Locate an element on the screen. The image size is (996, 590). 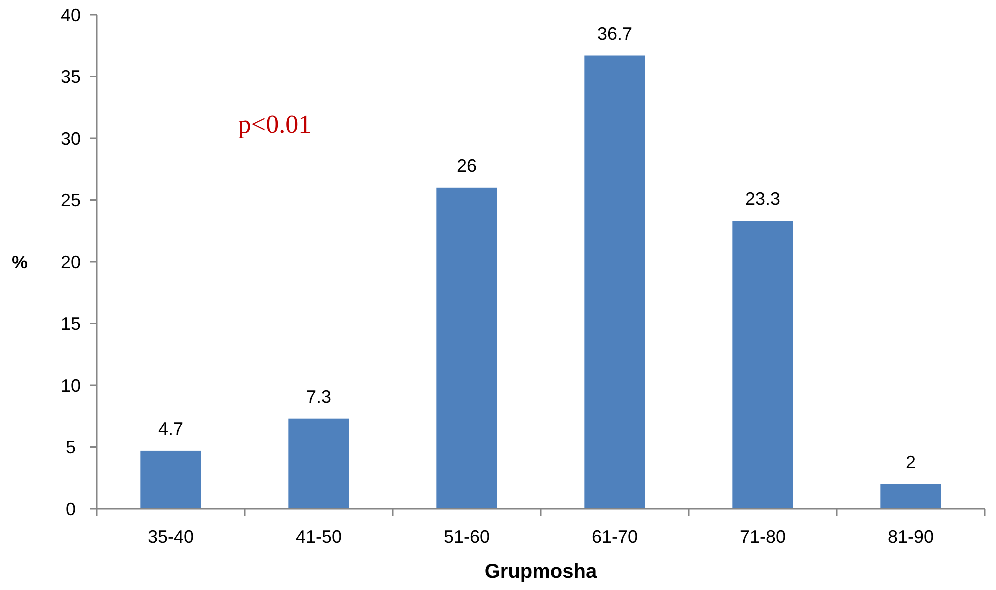
x-tick-label: 81-90 is located at coordinates (911, 537).